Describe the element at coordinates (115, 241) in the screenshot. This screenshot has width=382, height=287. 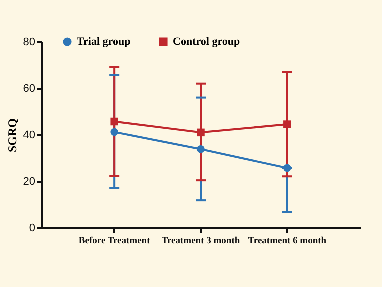
I see `x-tick-label: Before Treatment` at that location.